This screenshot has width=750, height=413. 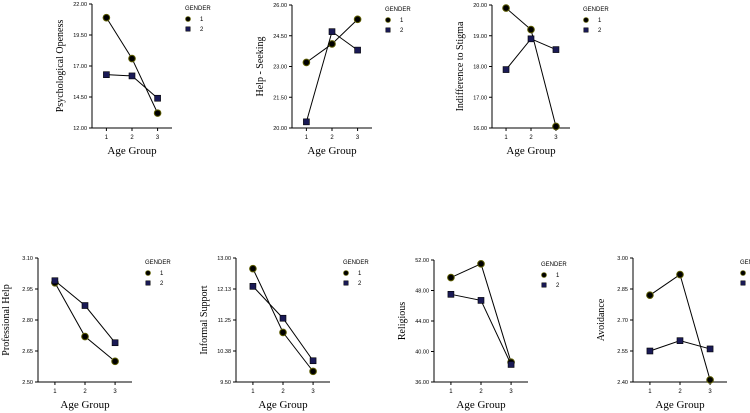 I want to click on y-tick-label: 44.00, so click(x=422, y=322).